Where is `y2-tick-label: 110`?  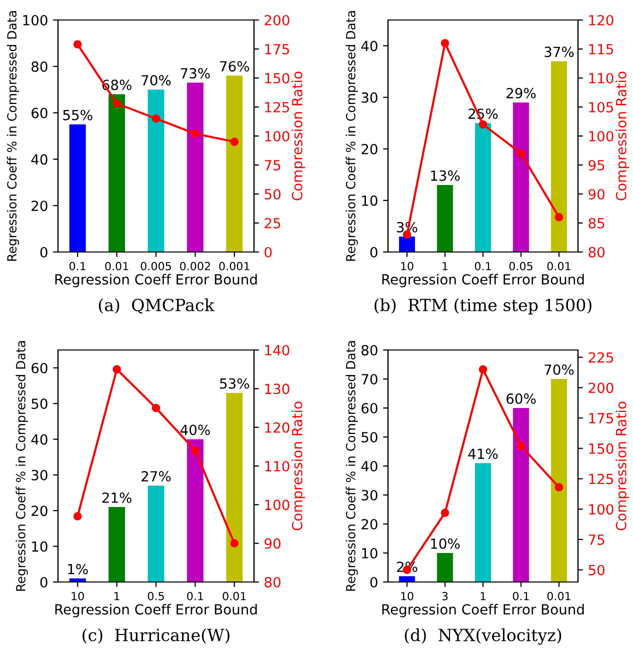
y2-tick-label: 110 is located at coordinates (601, 78).